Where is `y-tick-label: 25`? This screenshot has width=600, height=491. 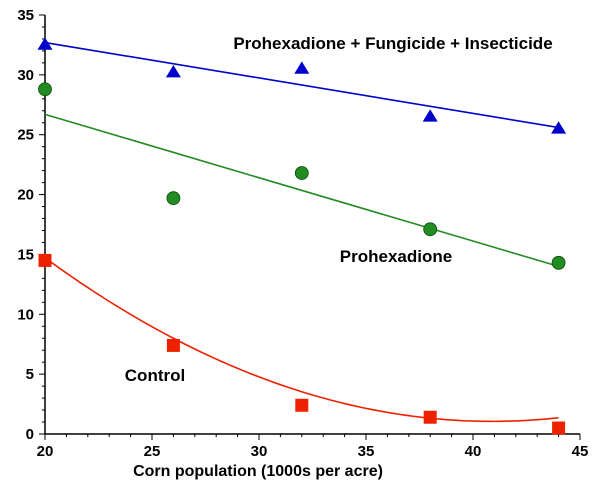 y-tick-label: 25 is located at coordinates (25, 135).